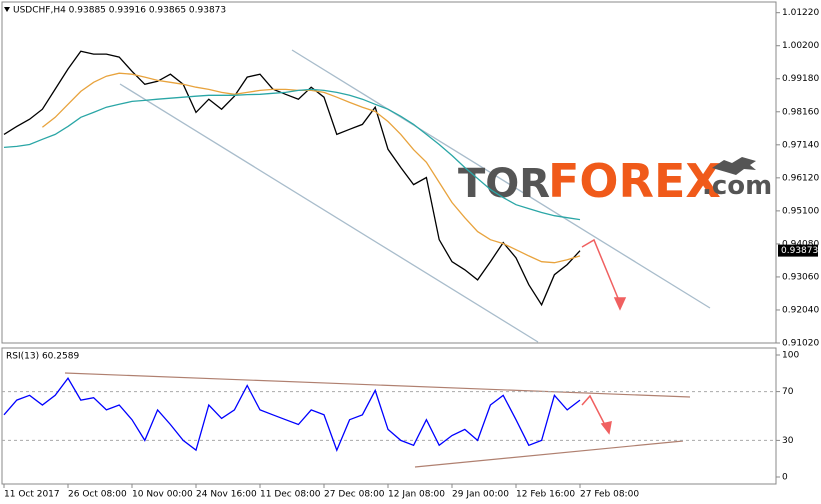 The image size is (821, 504). I want to click on y-tick-label: 0, so click(785, 478).